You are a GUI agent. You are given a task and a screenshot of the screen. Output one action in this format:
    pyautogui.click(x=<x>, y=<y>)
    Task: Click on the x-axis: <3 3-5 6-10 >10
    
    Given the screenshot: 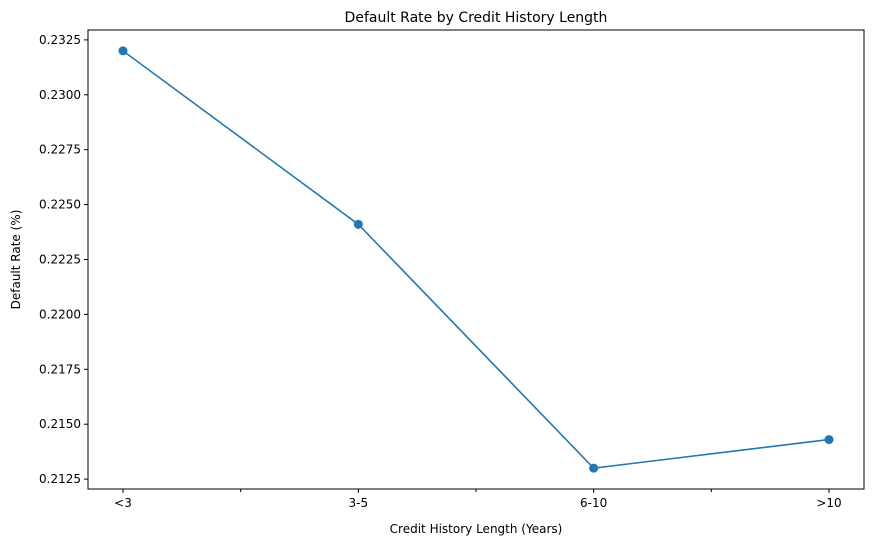 What is the action you would take?
    pyautogui.click(x=478, y=499)
    